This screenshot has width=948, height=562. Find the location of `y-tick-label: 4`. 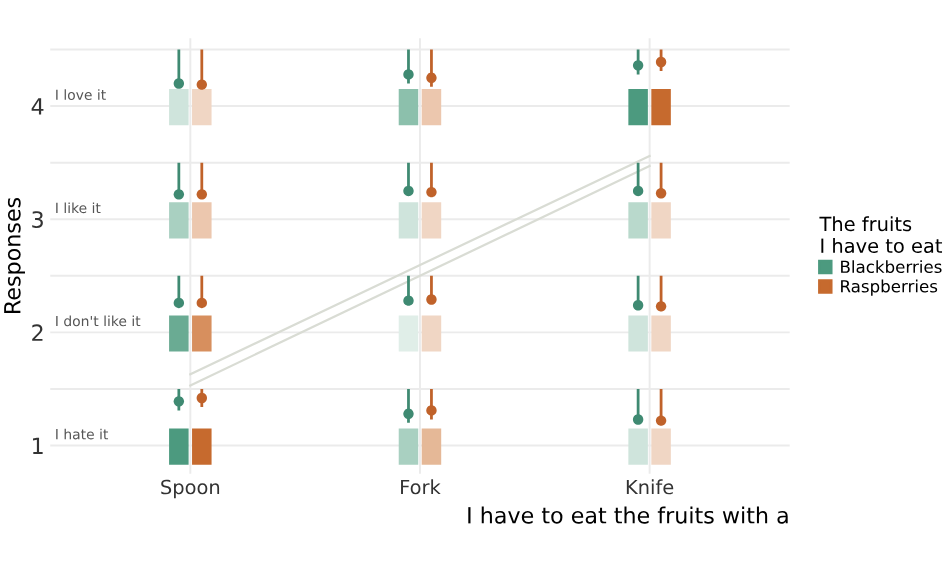

y-tick-label: 4 is located at coordinates (37, 106).